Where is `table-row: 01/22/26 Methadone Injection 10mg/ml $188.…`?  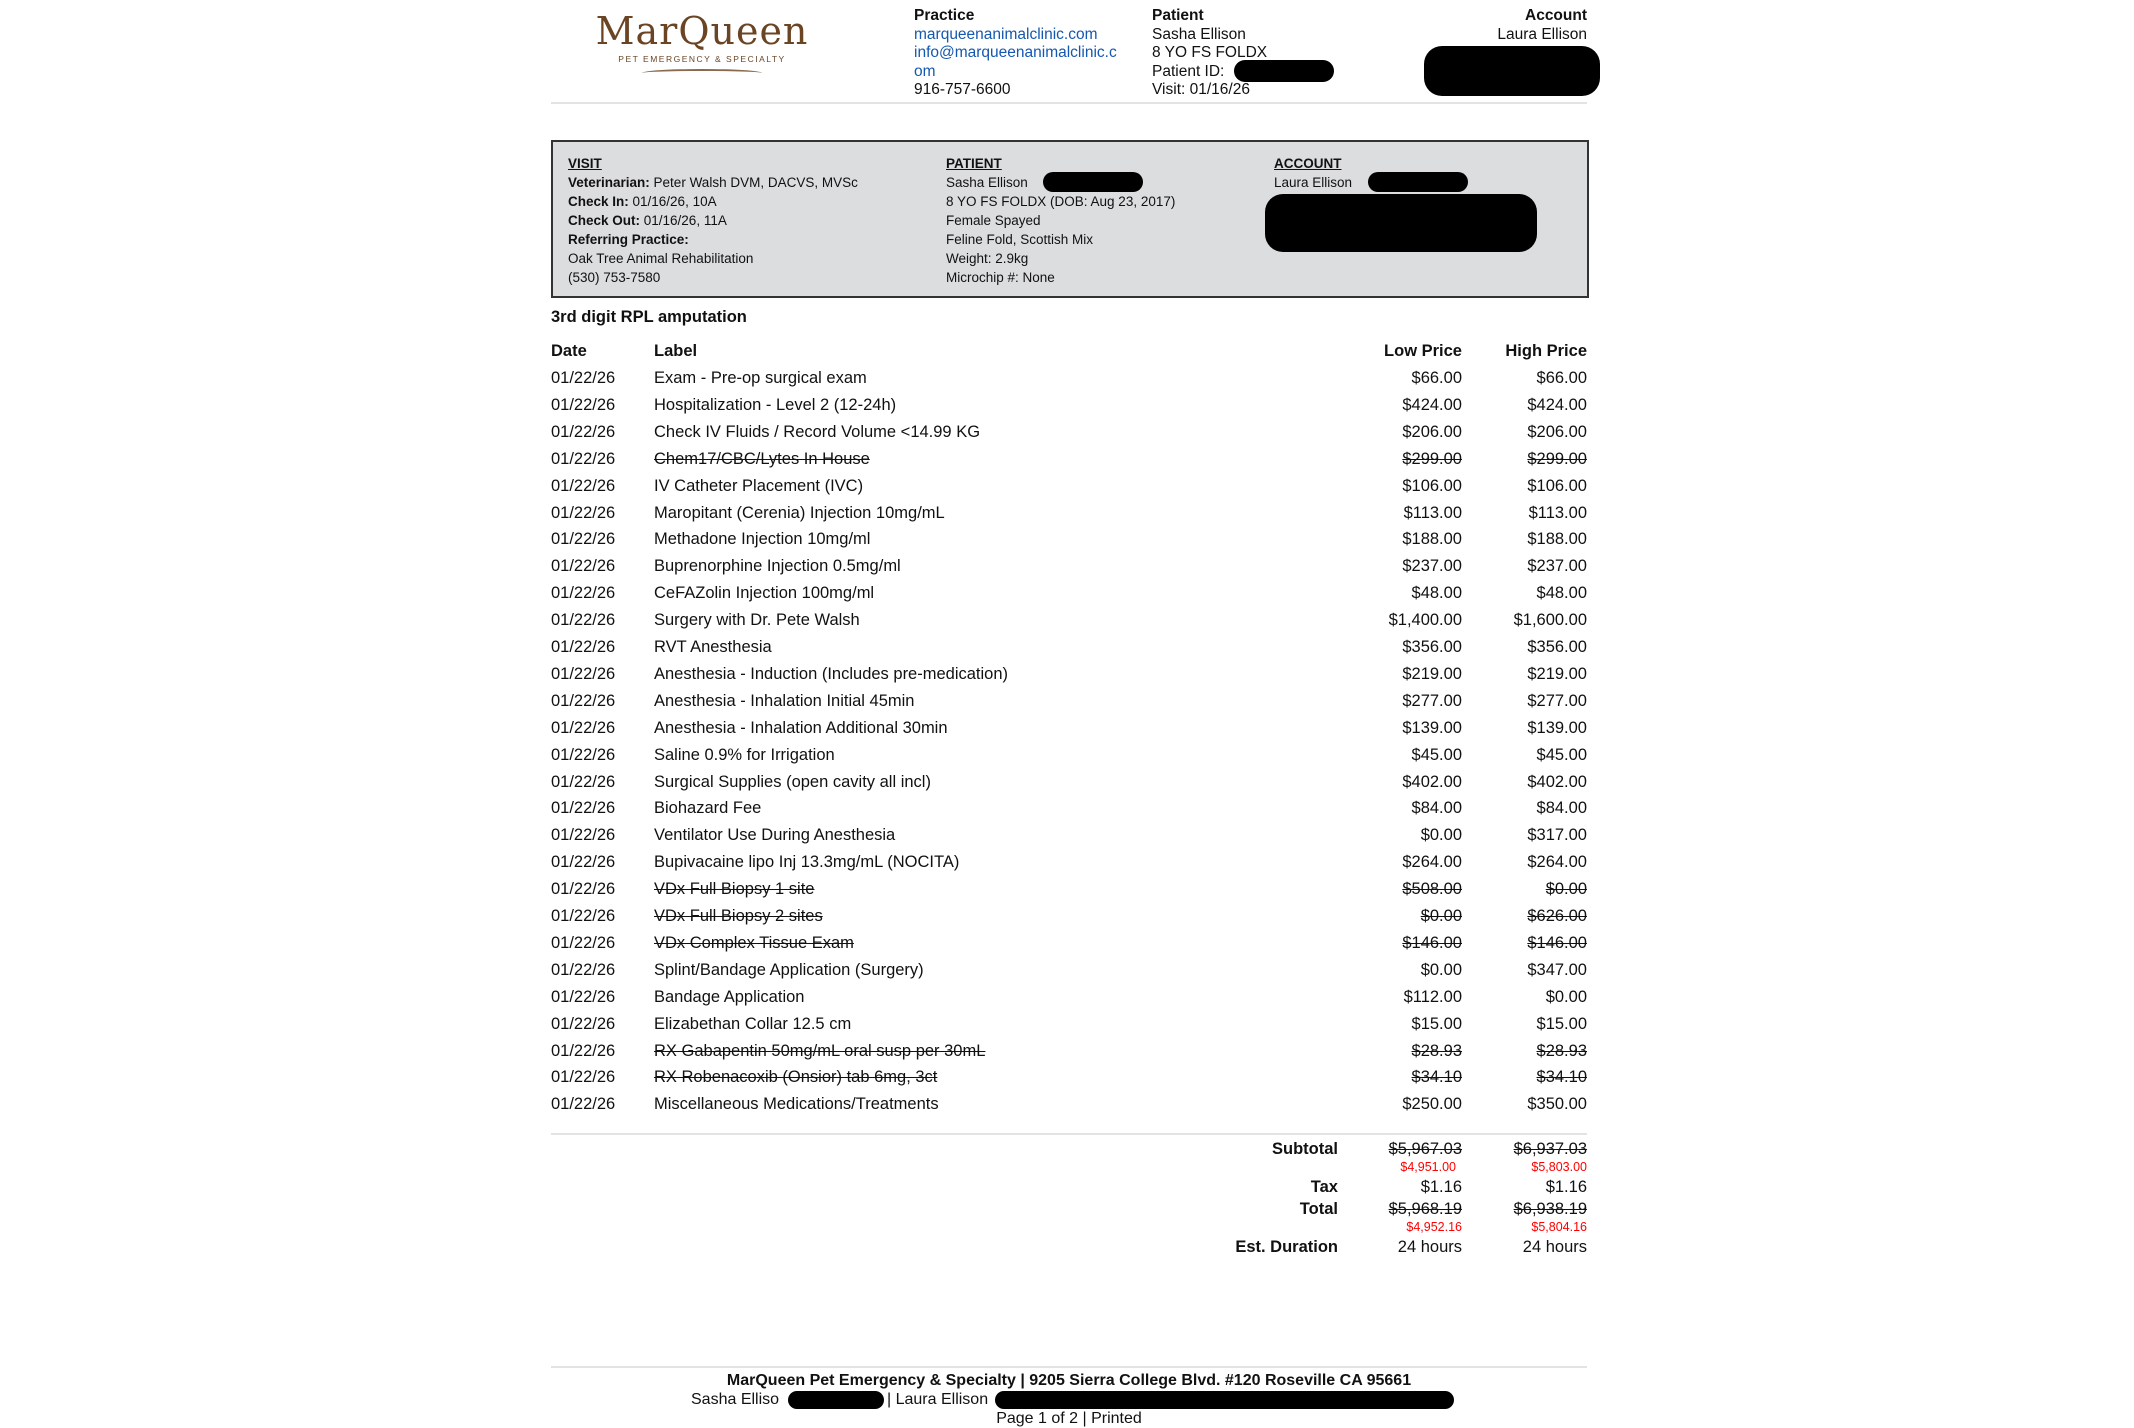 table-row: 01/22/26 Methadone Injection 10mg/ml $188.… is located at coordinates (1069, 542).